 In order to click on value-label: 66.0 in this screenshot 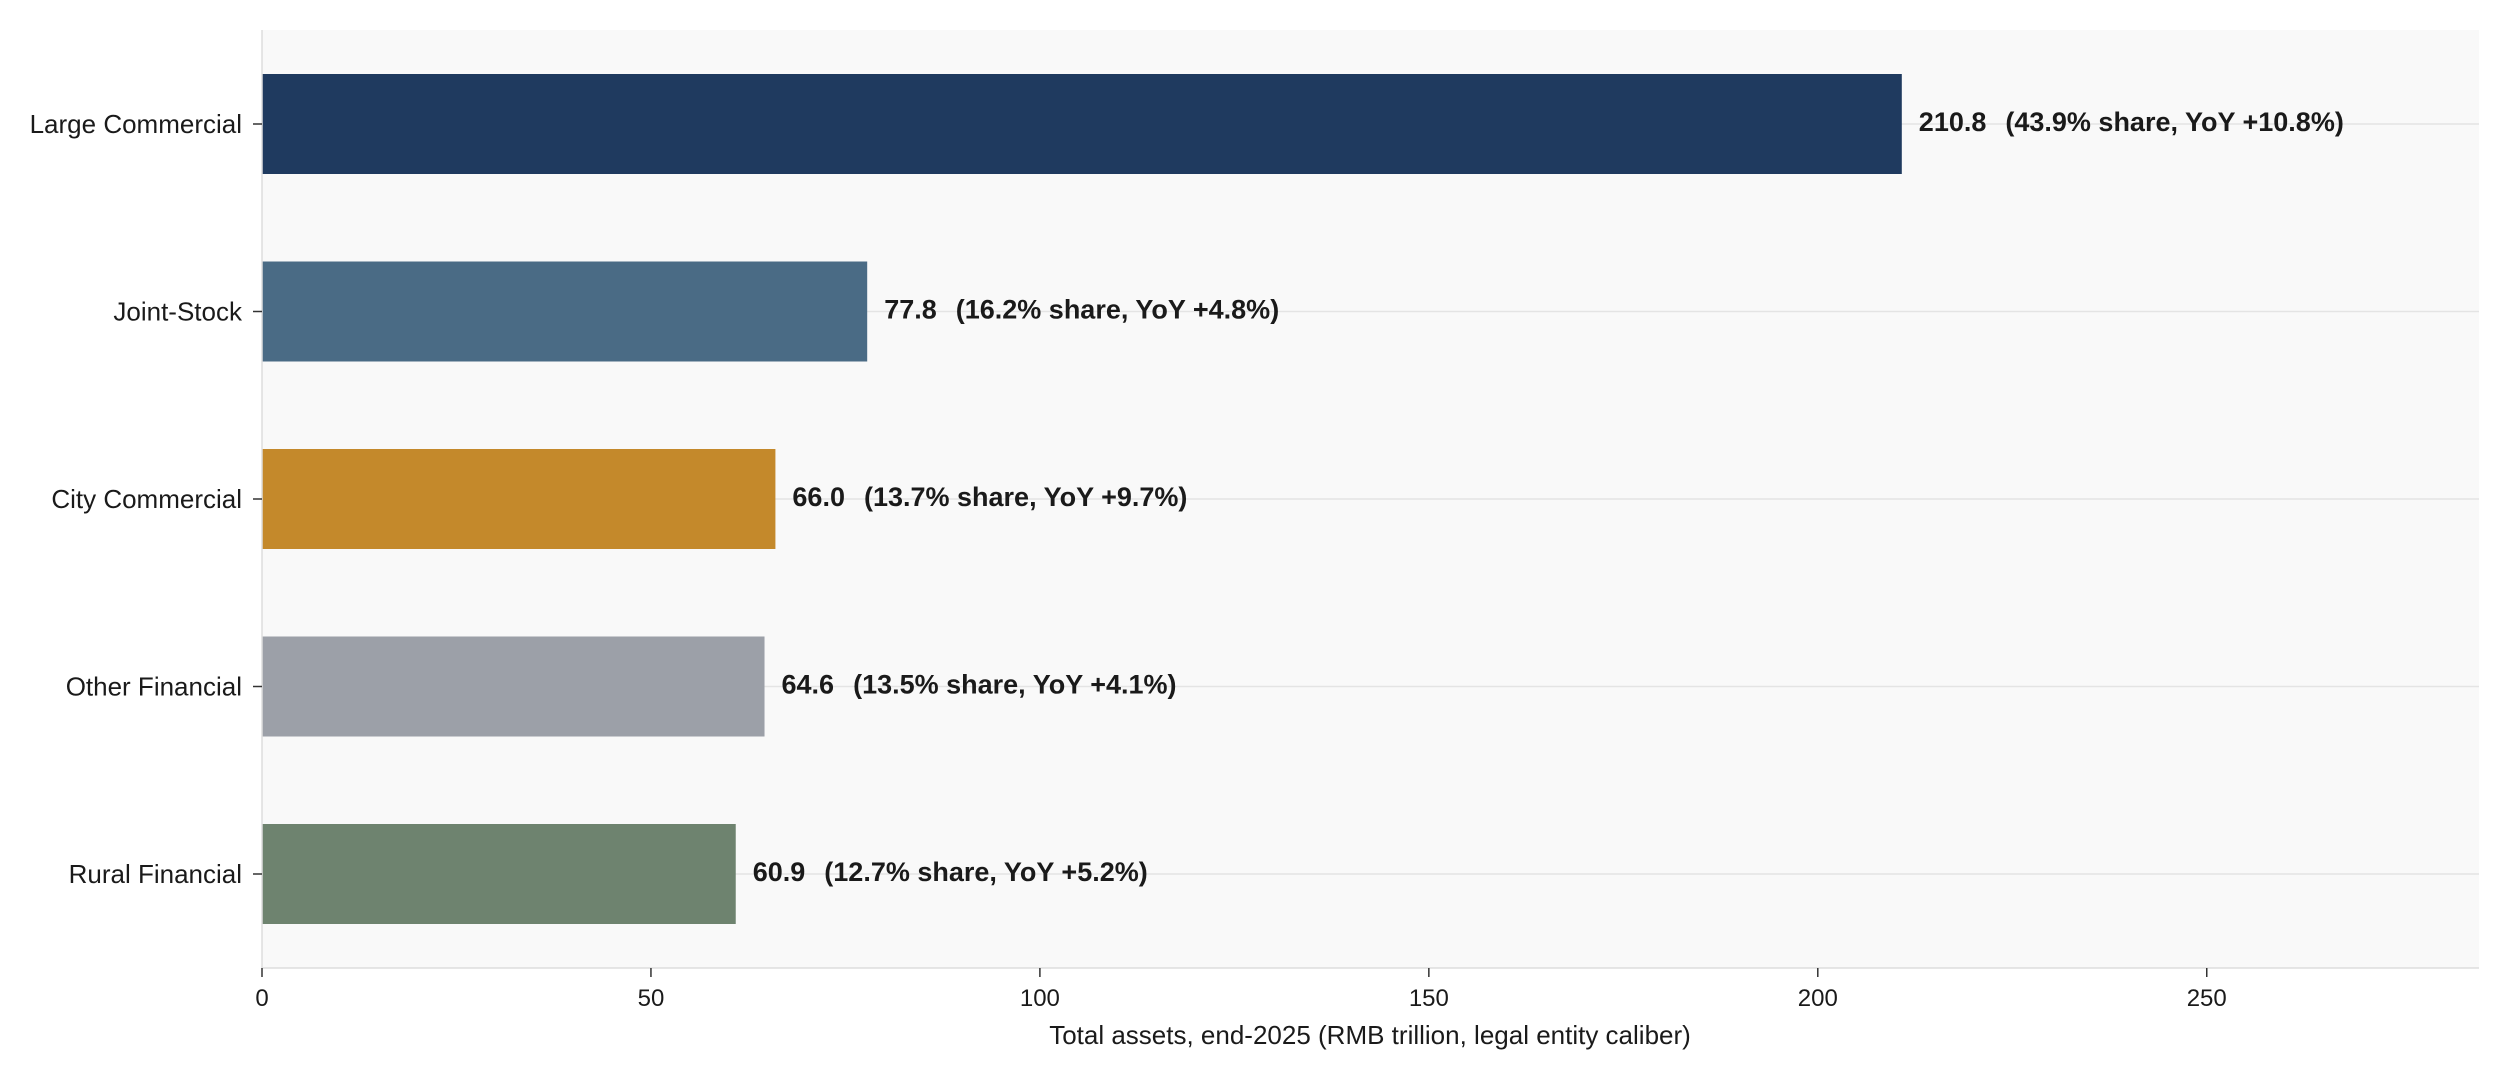, I will do `click(818, 497)`.